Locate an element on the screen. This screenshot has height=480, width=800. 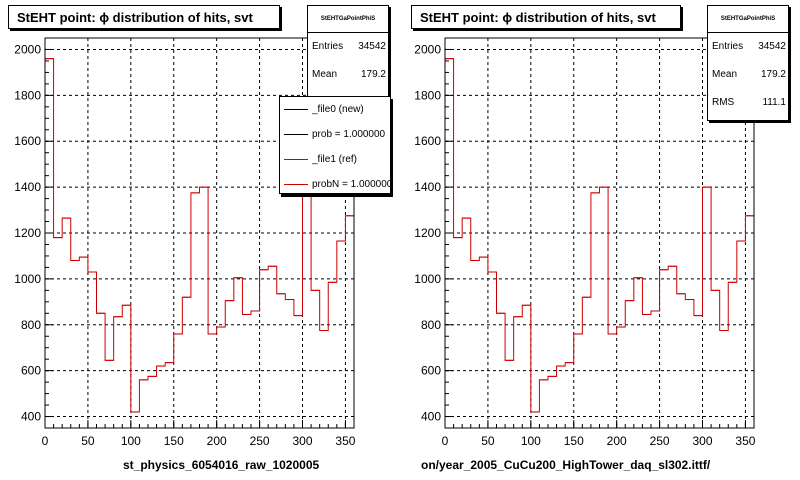
x-axis-name-left: st_physics_6054016_raw_1020005 is located at coordinates (221, 465).